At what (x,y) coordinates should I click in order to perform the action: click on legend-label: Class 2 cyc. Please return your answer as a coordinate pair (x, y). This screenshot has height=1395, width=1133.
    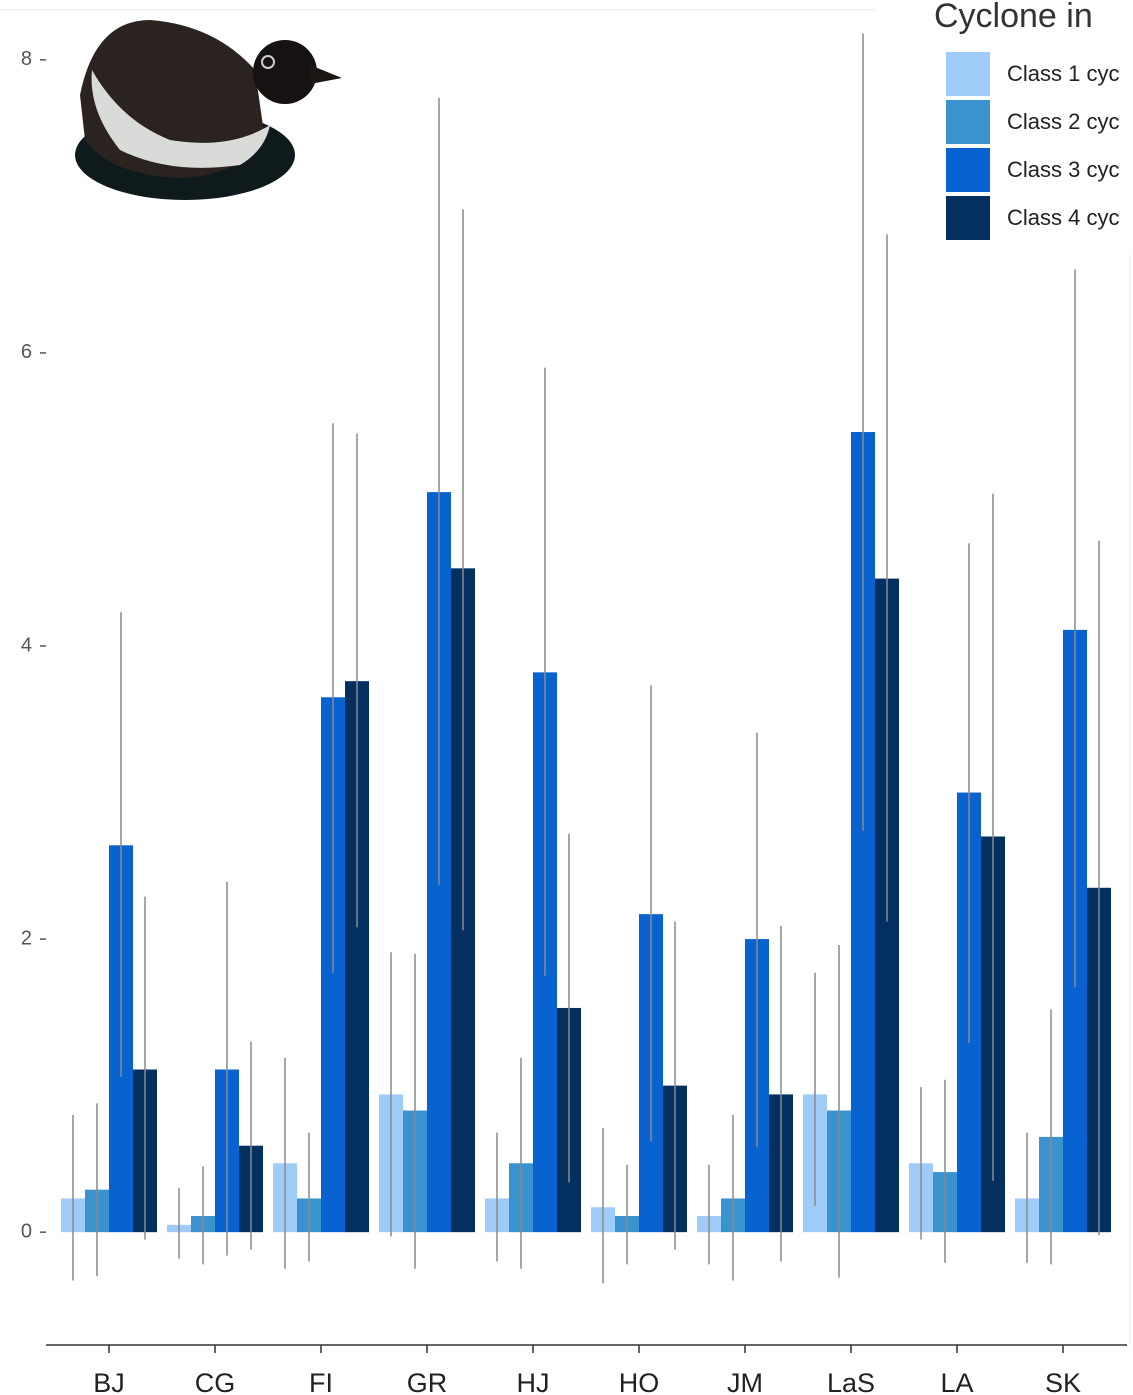
    Looking at the image, I should click on (1063, 121).